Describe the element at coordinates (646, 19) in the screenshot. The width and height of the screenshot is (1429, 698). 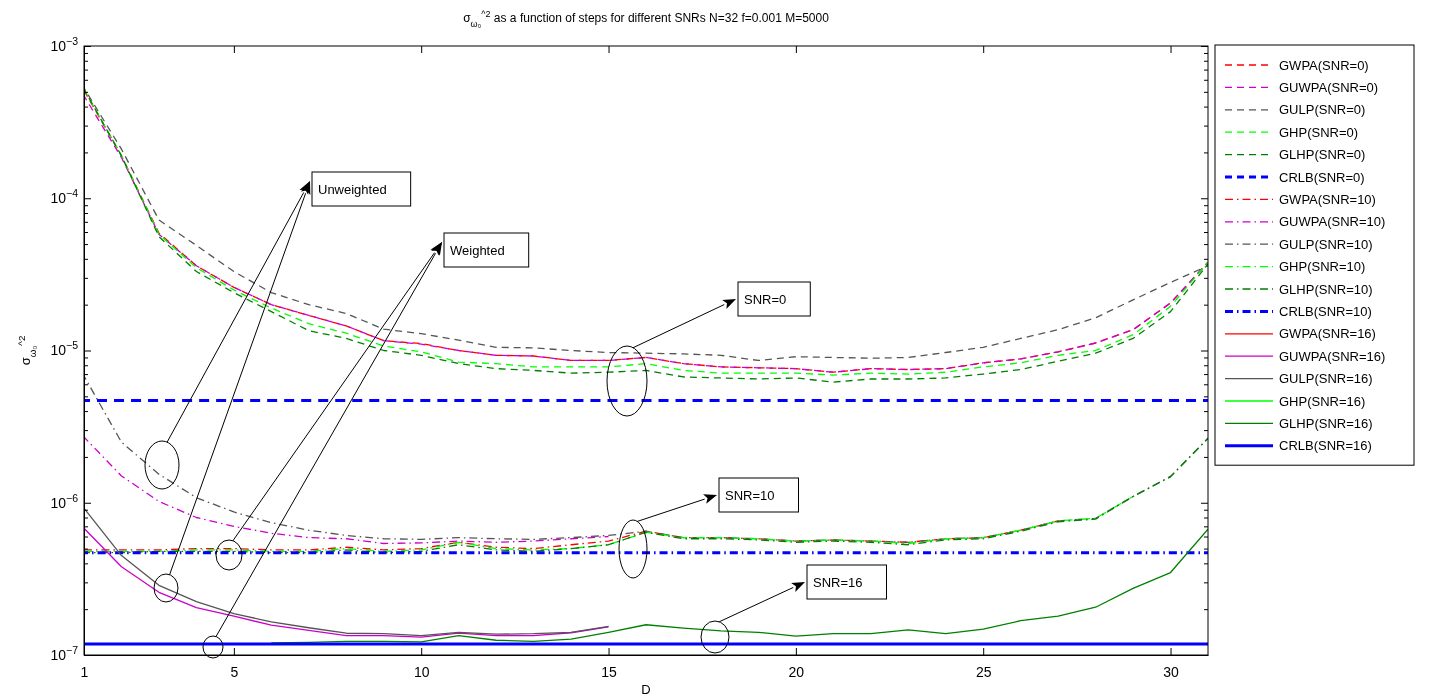
I see `chart-title: σ$_{ω₀}$$^{^2}$ as a function of steps for different SNRs N=32 f=0.001 M=5000` at that location.